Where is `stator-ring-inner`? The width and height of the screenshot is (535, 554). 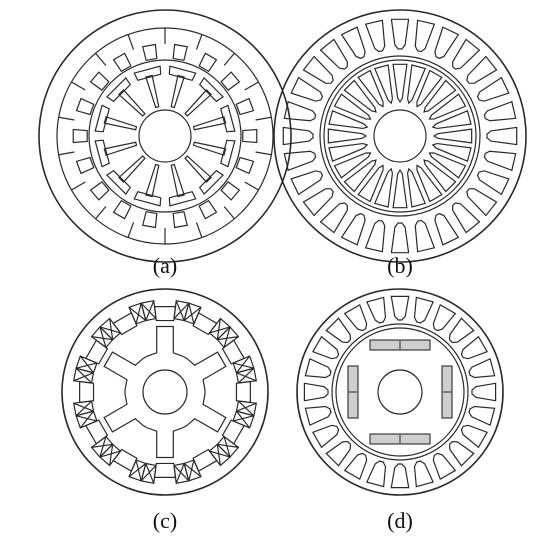
stator-ring-inner is located at coordinates (165, 136).